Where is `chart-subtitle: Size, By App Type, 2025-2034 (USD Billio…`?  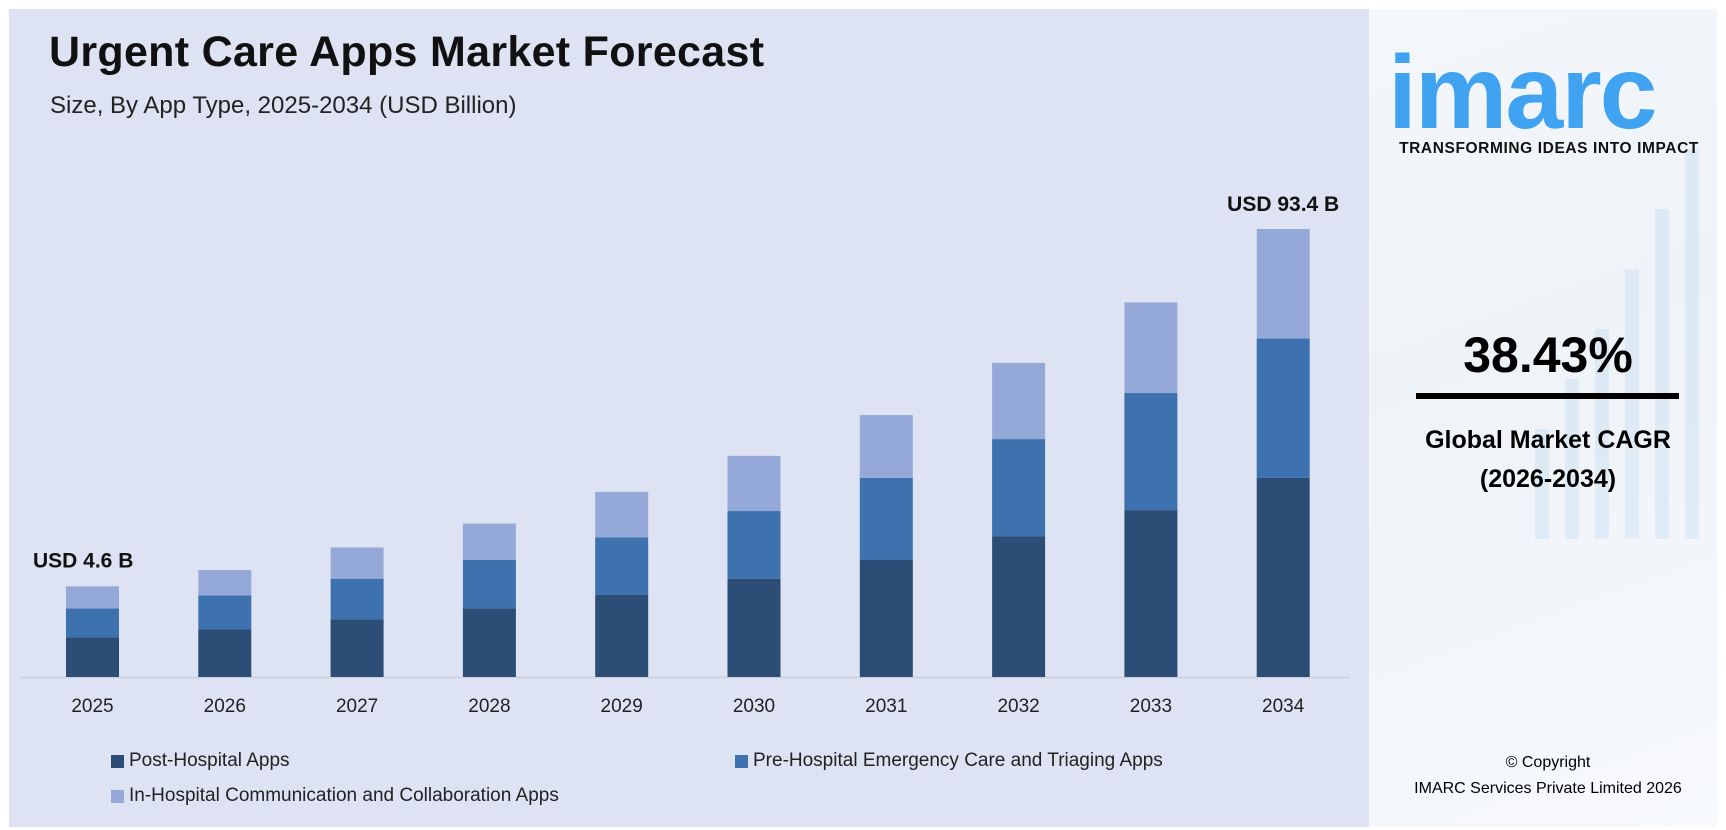
chart-subtitle: Size, By App Type, 2025-2034 (USD Billio… is located at coordinates (283, 105).